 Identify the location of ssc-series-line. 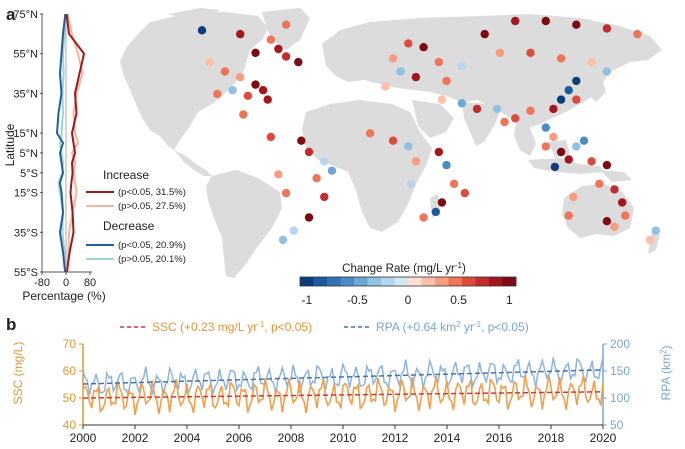
(343, 395).